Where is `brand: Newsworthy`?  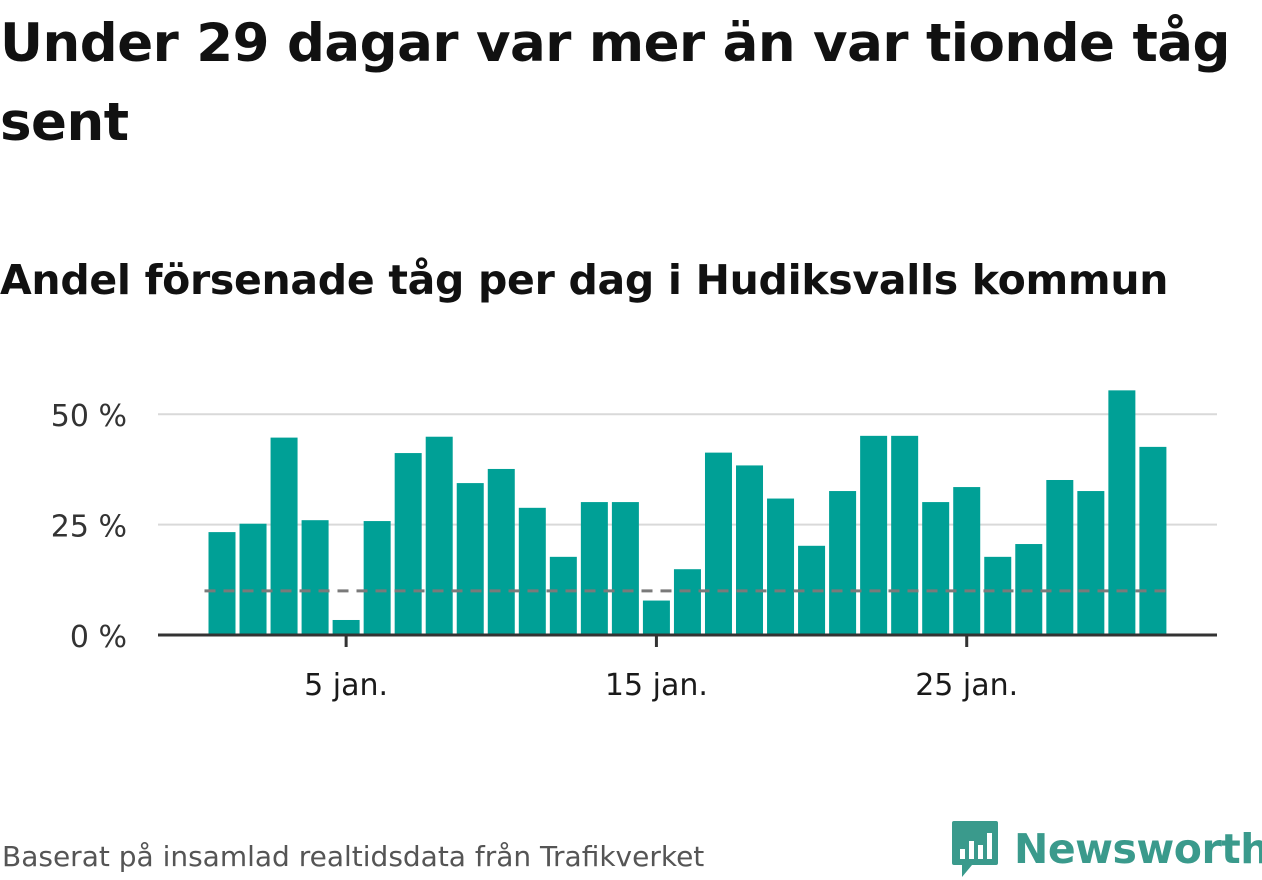 brand: Newsworthy is located at coordinates (1106, 849).